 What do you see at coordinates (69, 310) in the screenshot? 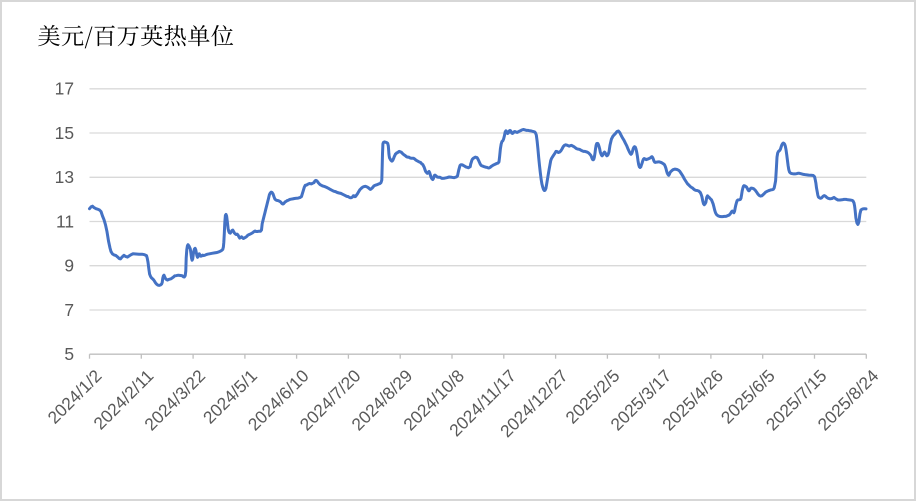
I see `svg-text: 7` at bounding box center [69, 310].